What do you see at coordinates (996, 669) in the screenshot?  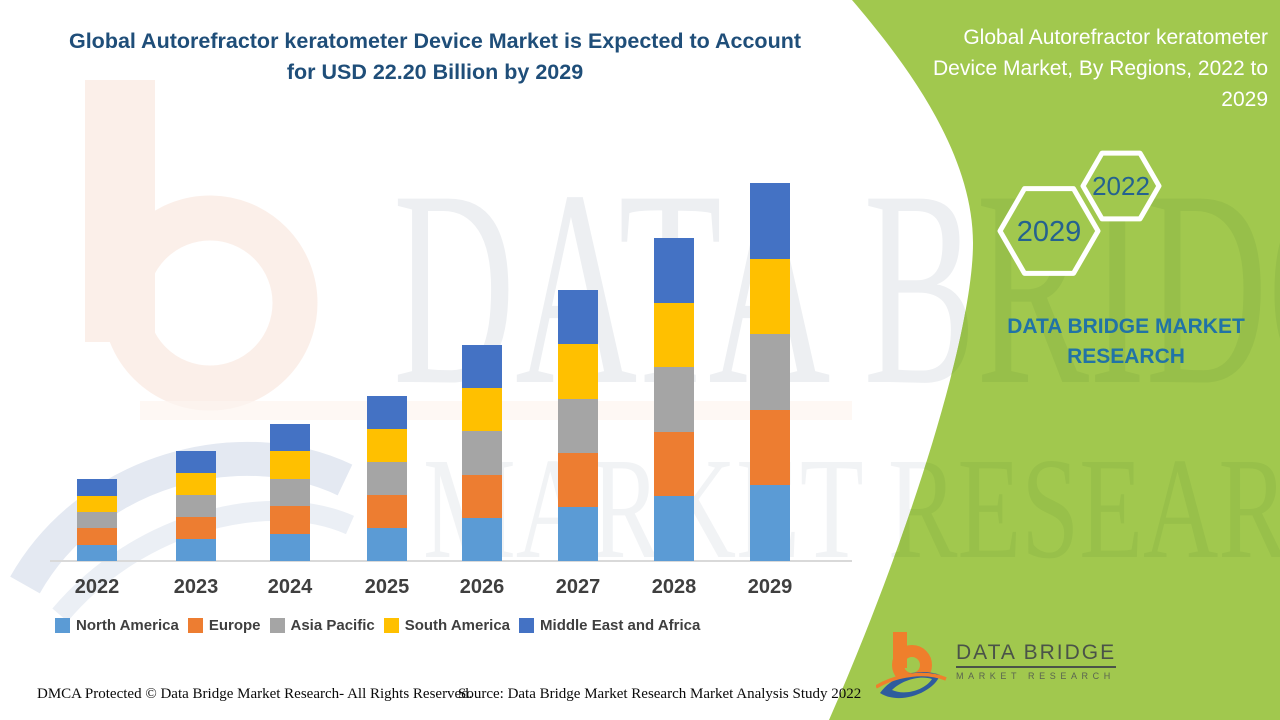 I see `data-bridge-logo: DATA BRIDGE MARKET RESEARCH` at bounding box center [996, 669].